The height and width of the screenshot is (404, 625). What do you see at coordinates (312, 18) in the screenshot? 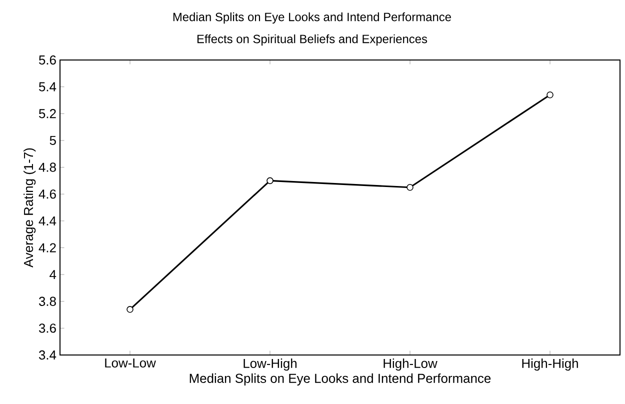
I see `chart-title: Median Splits on Eye Looks and Intend Performance` at bounding box center [312, 18].